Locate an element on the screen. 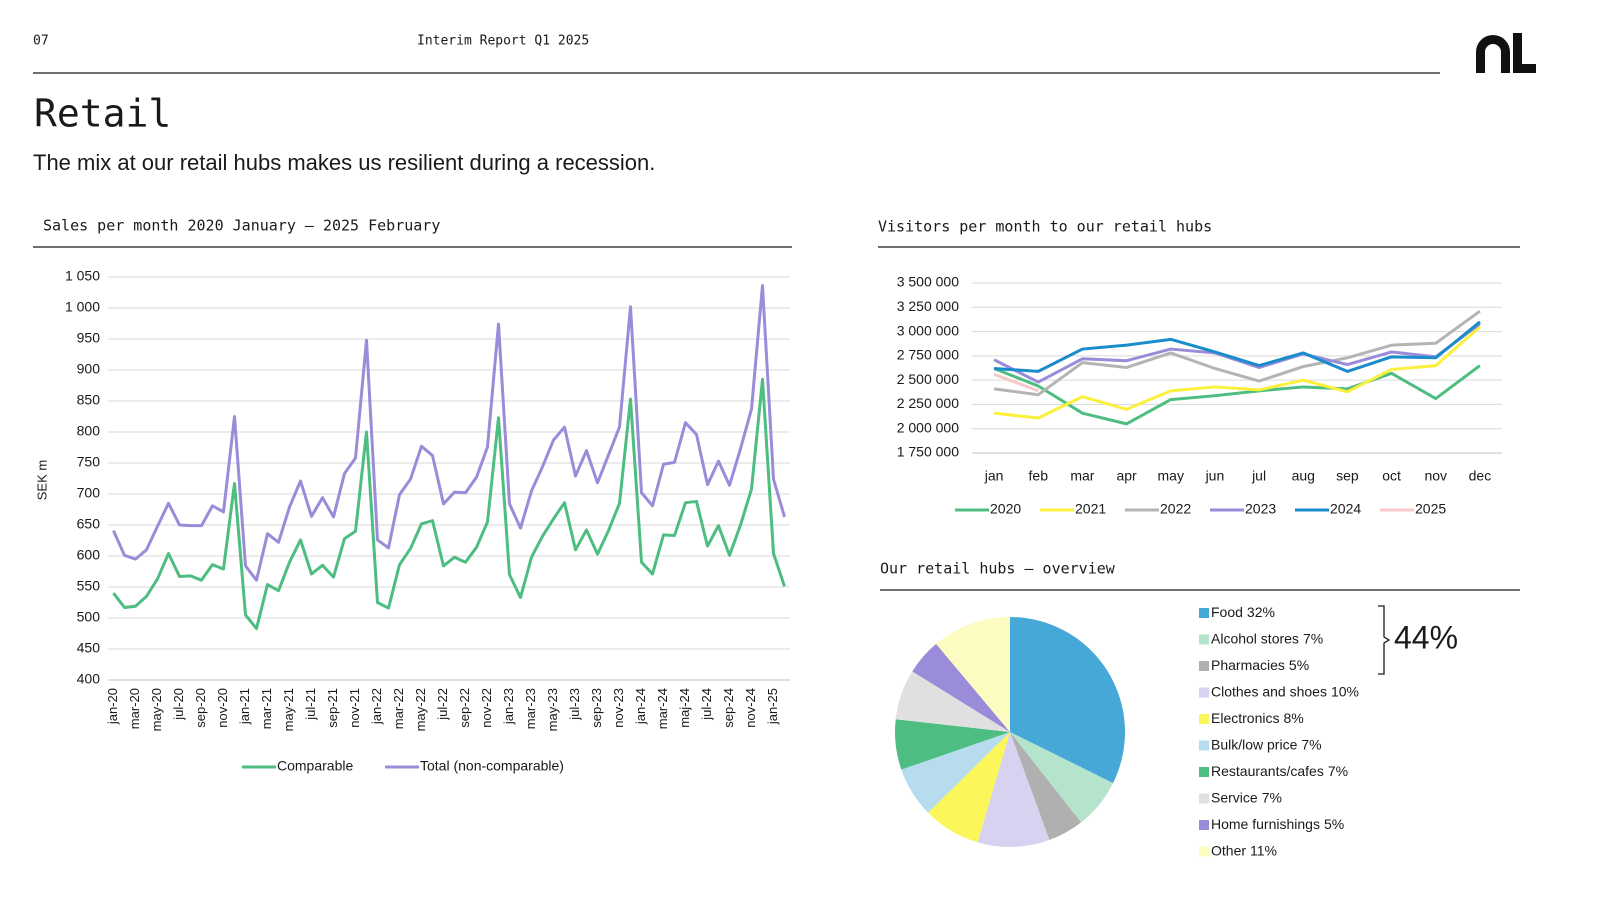  x-tick-label: jan-25 is located at coordinates (772, 706).